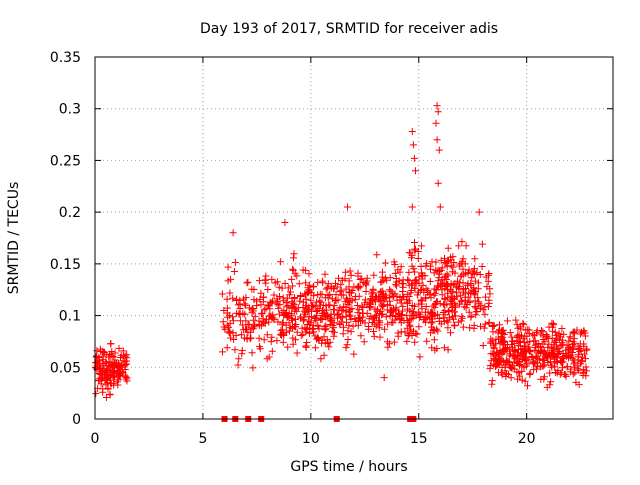 The image size is (640, 485). Describe the element at coordinates (70, 110) in the screenshot. I see `y-tick-label: 0.3` at that location.